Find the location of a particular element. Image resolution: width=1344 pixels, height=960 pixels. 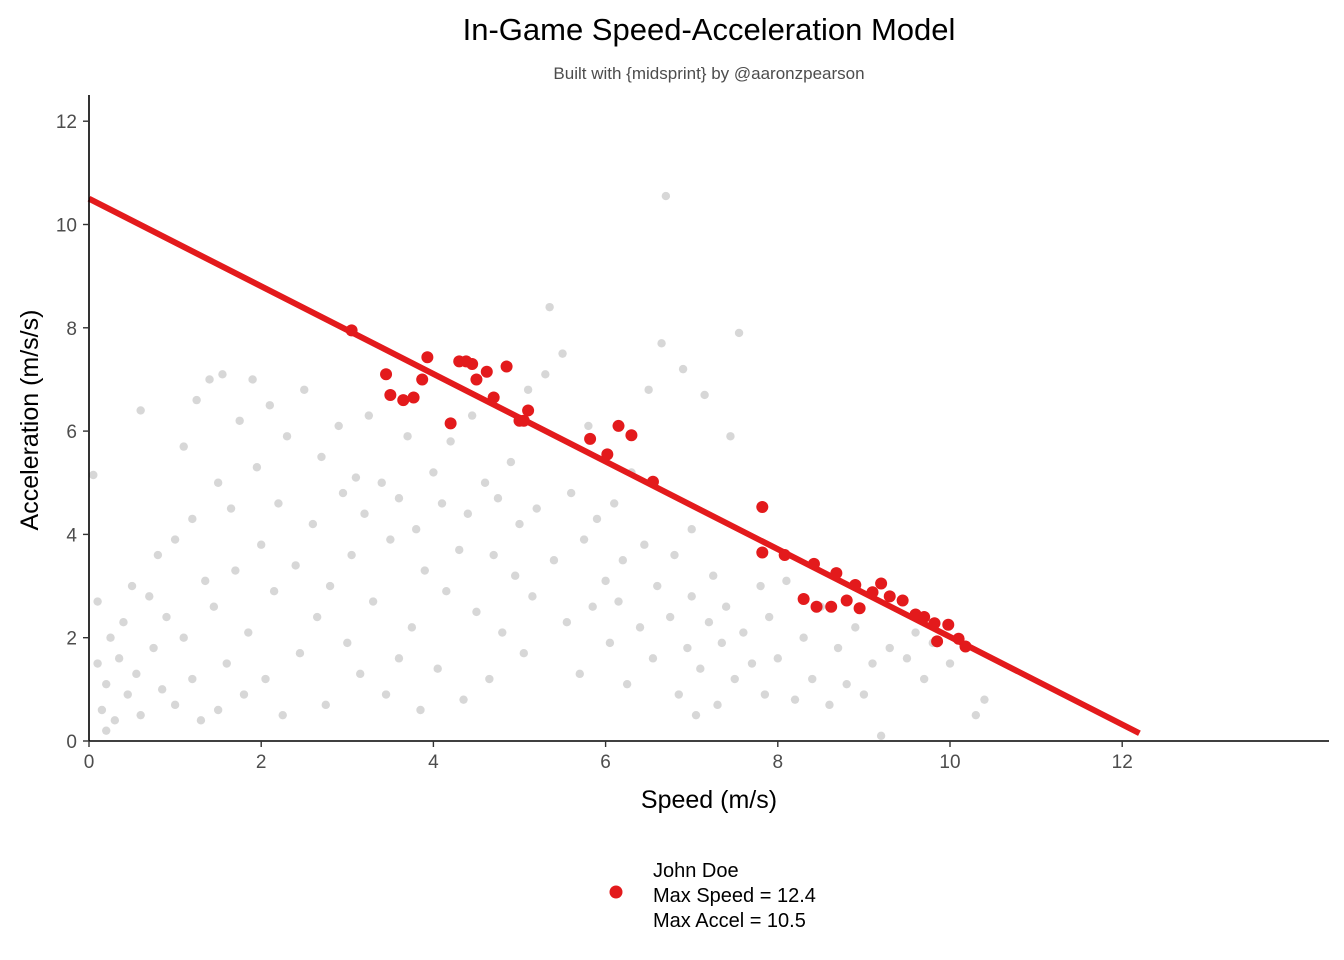

x-tick-label: 8 is located at coordinates (778, 762).